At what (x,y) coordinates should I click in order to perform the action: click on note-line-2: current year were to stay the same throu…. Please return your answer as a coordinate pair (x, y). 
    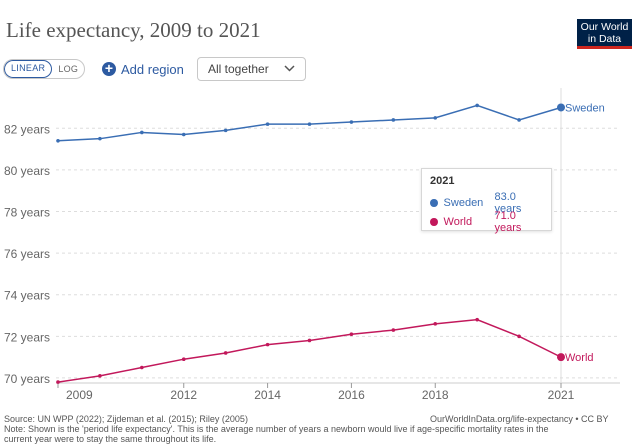
    Looking at the image, I should click on (110, 439).